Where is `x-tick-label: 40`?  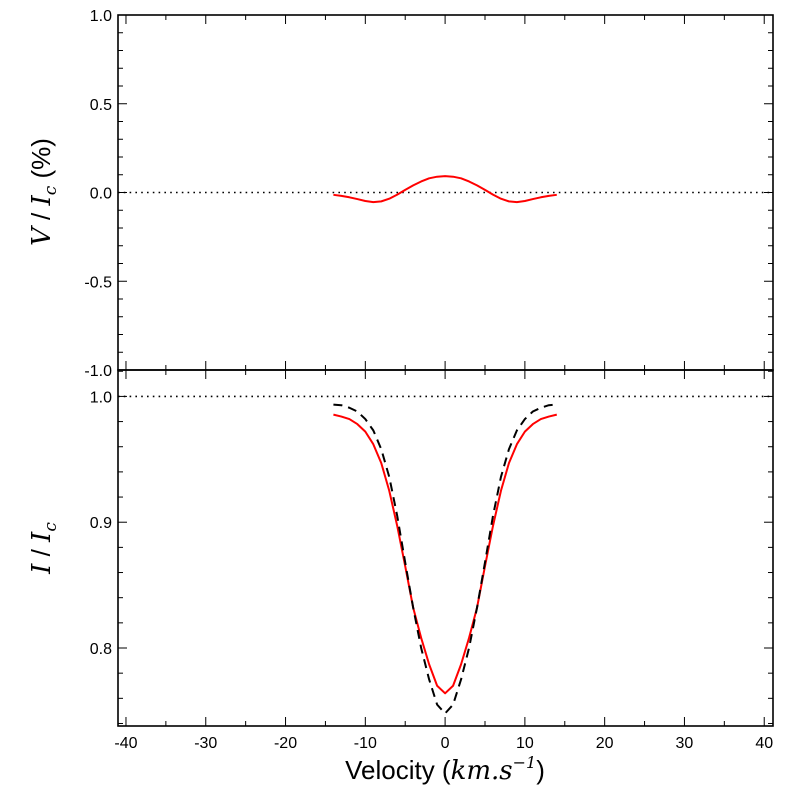
x-tick-label: 40 is located at coordinates (764, 743).